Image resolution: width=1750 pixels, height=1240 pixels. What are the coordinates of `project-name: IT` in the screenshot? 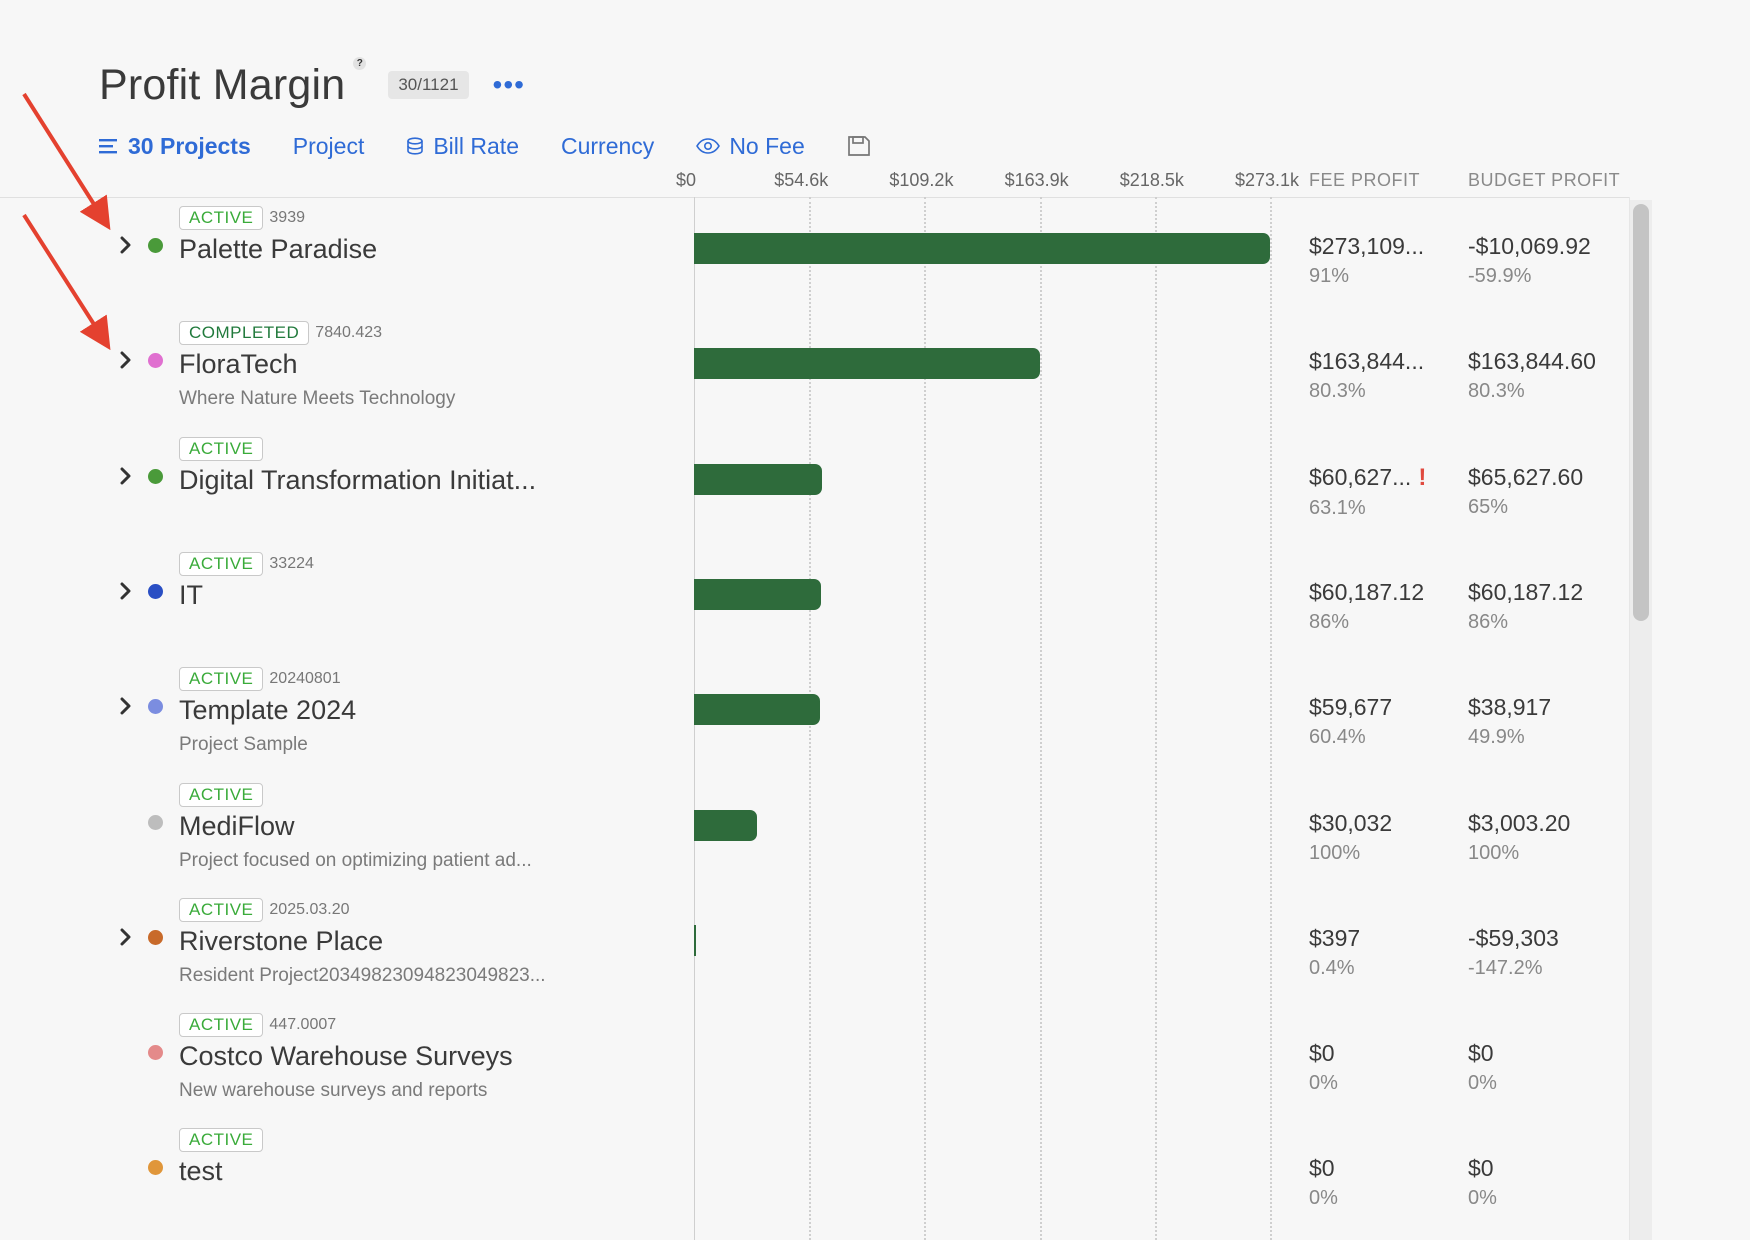 It's located at (191, 594).